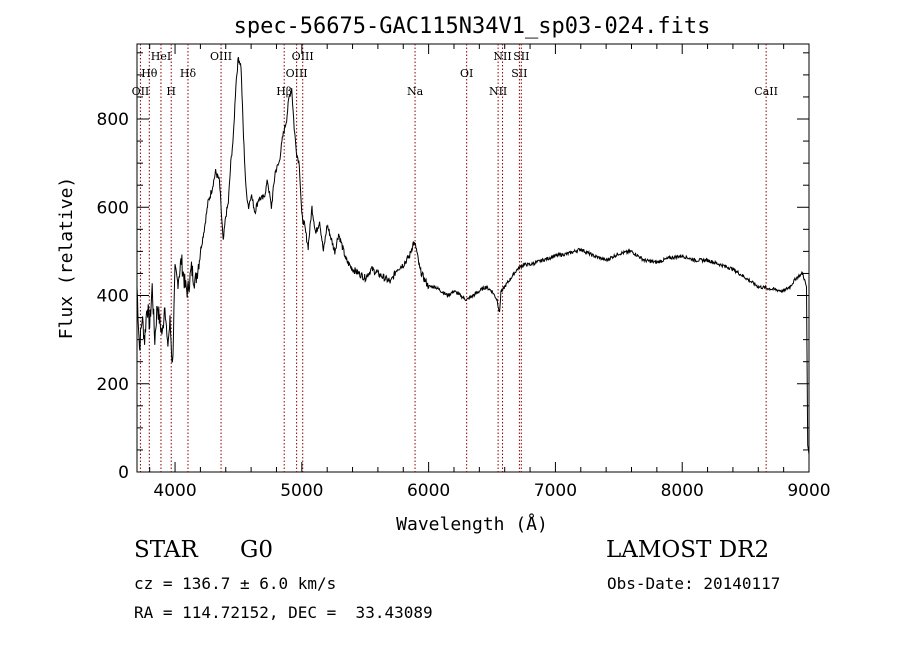 The image size is (900, 649). I want to click on x-tick-label: 9000, so click(808, 491).